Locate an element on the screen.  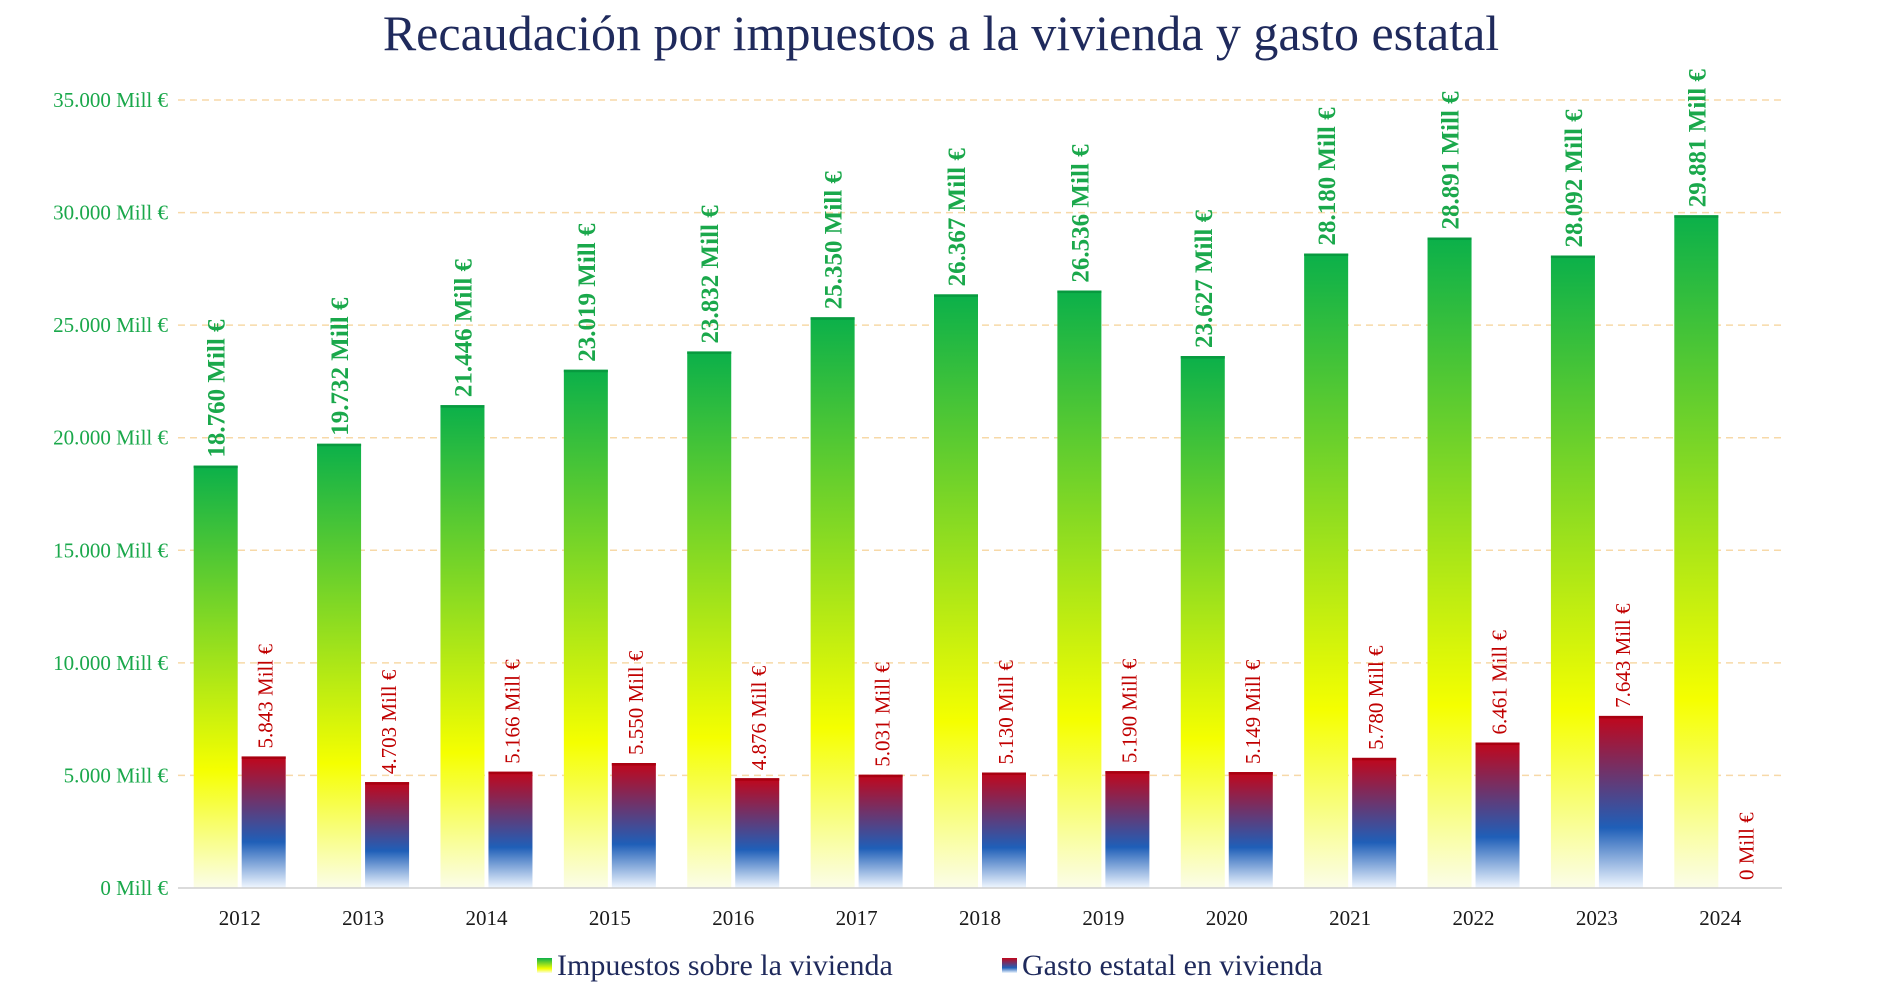
data-label-impuestos: 23.832 Mill € is located at coordinates (710, 274).